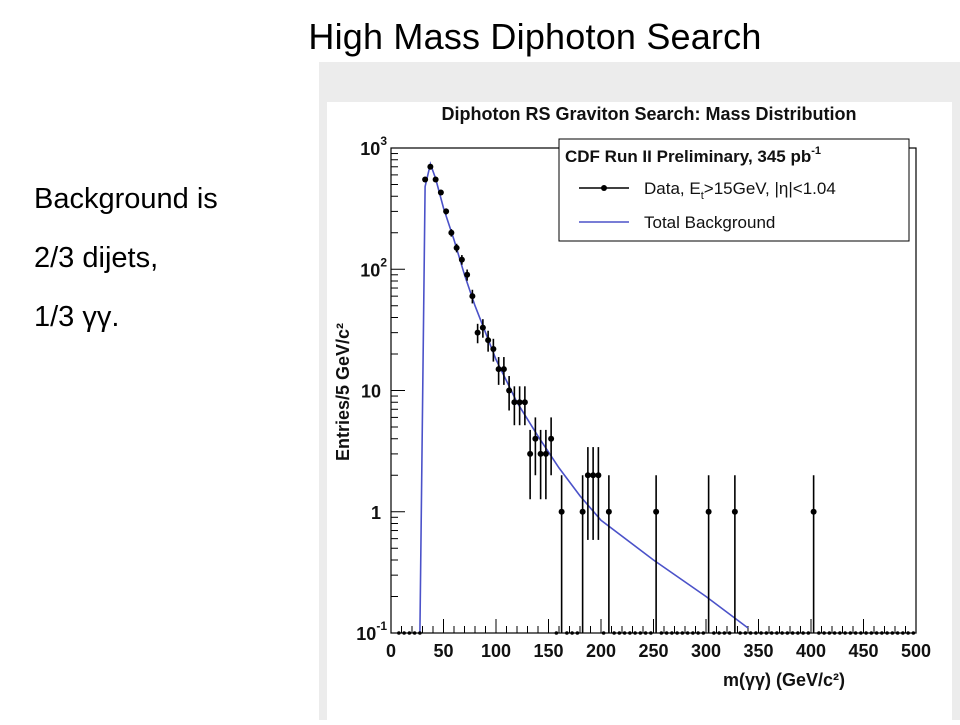  I want to click on x-tick-label: 200, so click(601, 651).